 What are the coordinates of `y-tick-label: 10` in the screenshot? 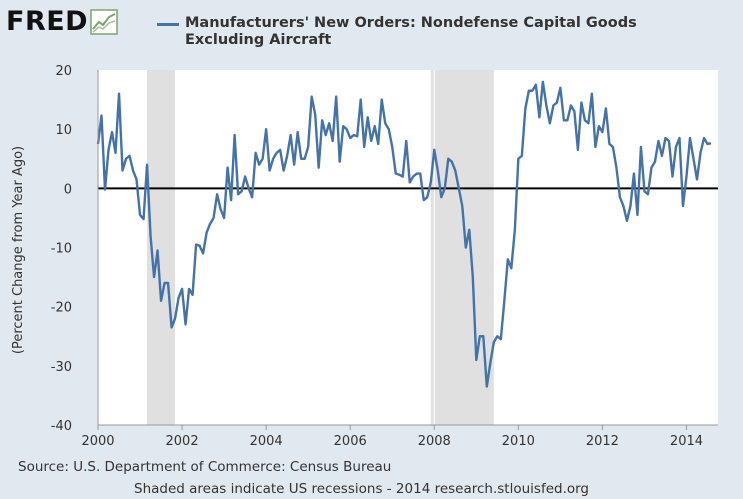 It's located at (63, 130).